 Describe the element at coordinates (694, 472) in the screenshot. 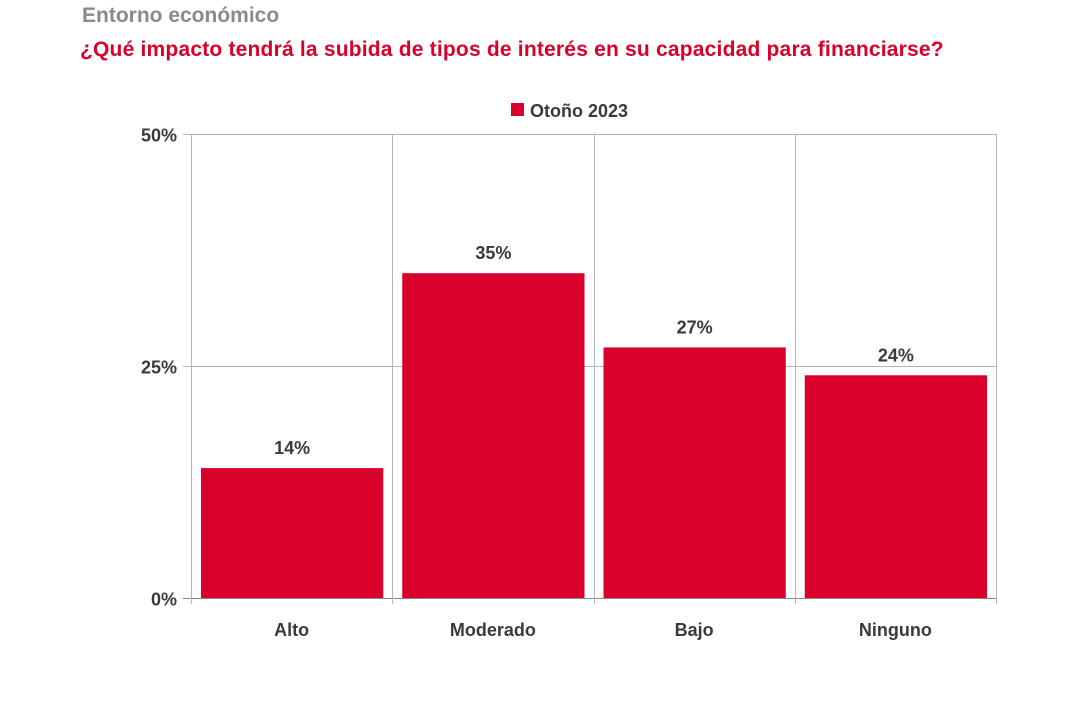

I see `bar-bajo` at that location.